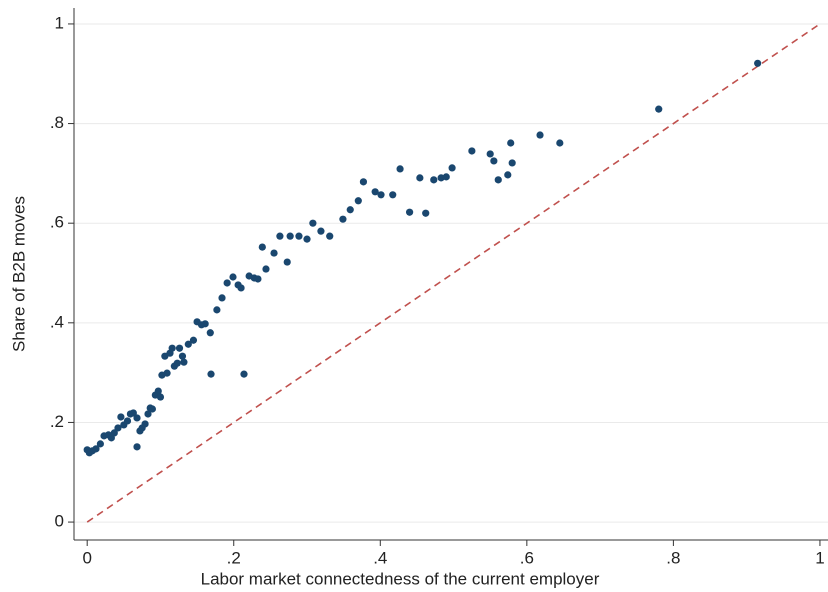 The height and width of the screenshot is (592, 828). Describe the element at coordinates (57, 222) in the screenshot. I see `y-tick-label: .6` at that location.